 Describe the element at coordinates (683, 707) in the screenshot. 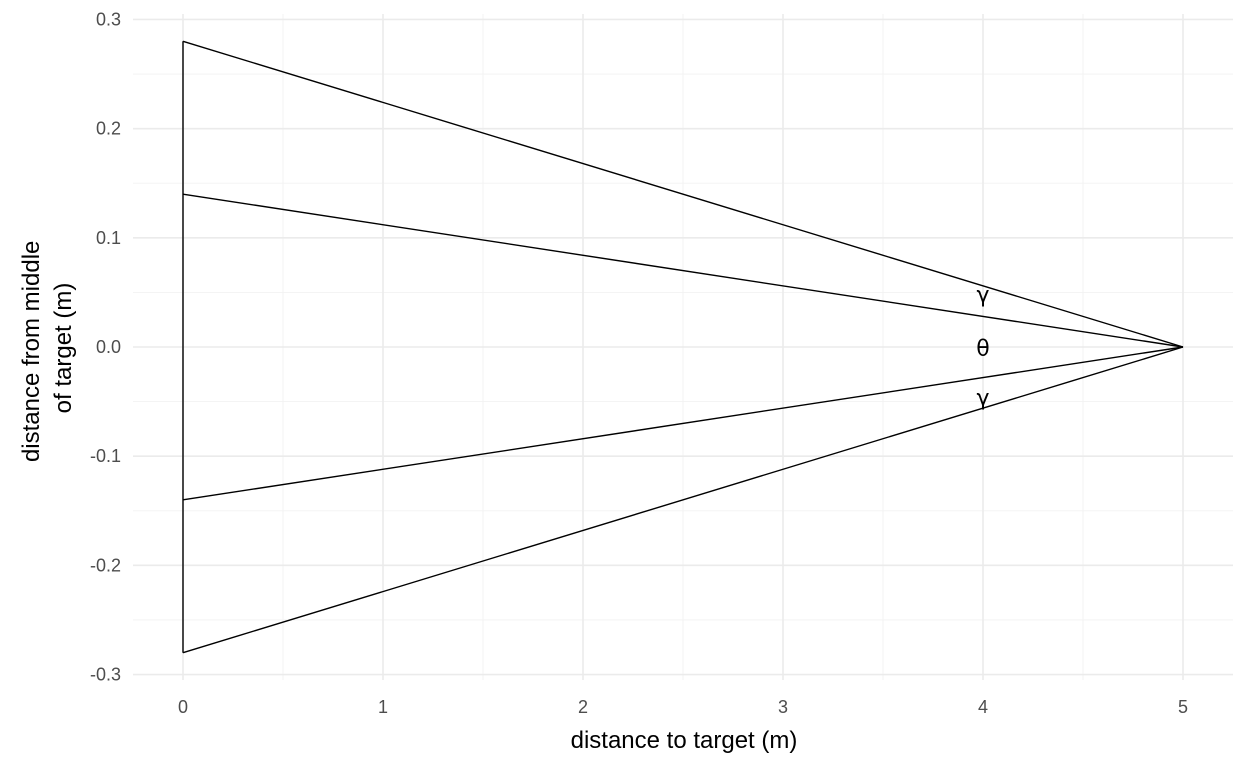

I see `x-axis-tick-labels: 0 1 2 3 4 5` at that location.